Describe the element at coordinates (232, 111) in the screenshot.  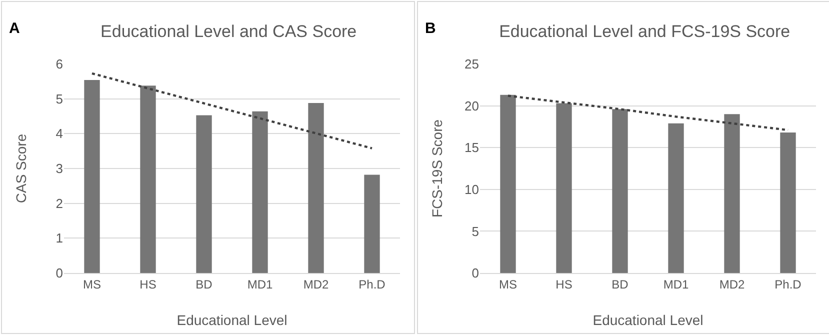
I see `line-series` at that location.